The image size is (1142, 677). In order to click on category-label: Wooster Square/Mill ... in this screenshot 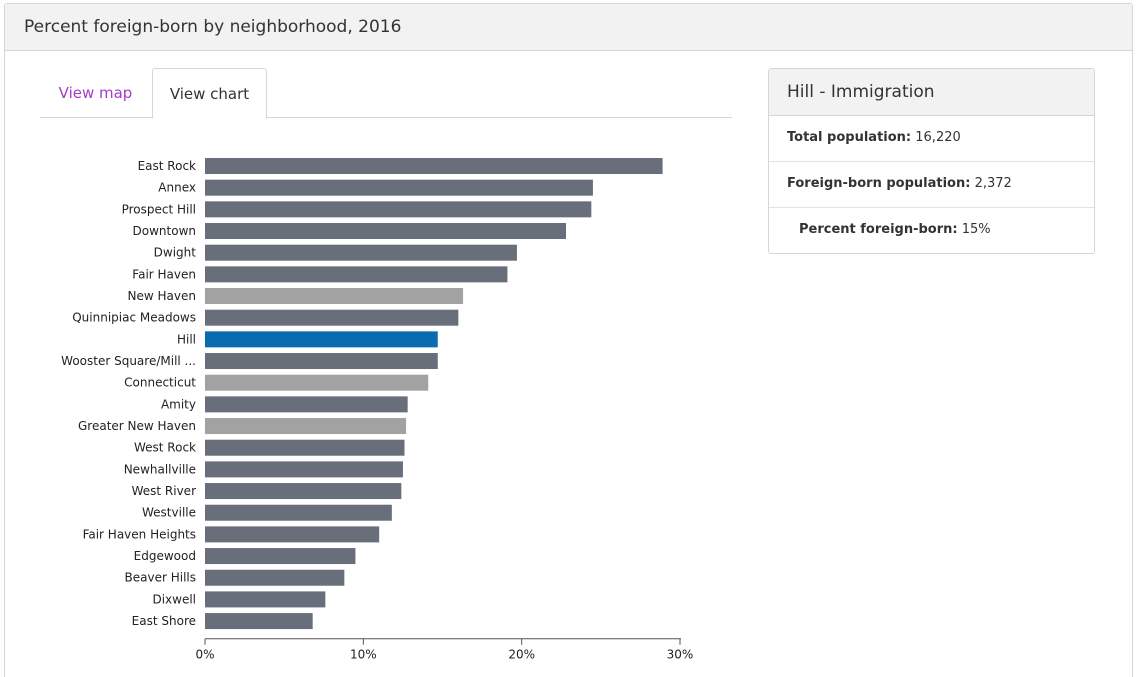, I will do `click(128, 361)`.